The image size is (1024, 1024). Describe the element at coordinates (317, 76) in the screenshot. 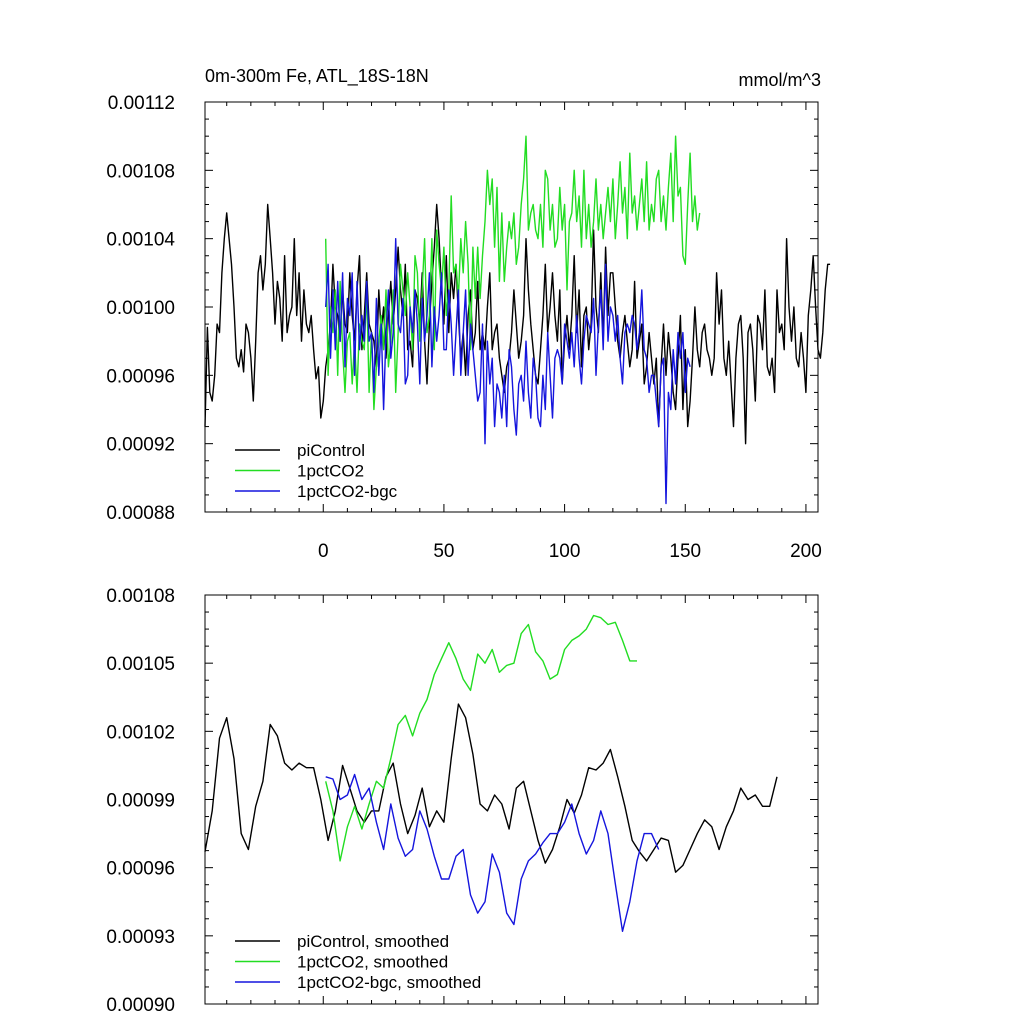

I see `top-panel-title: 0m-300m Fe, ATL_18S-18N` at that location.